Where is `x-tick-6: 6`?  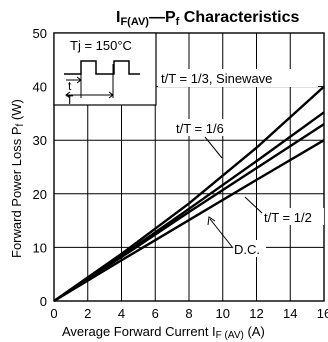
x-tick-6: 6 is located at coordinates (155, 313).